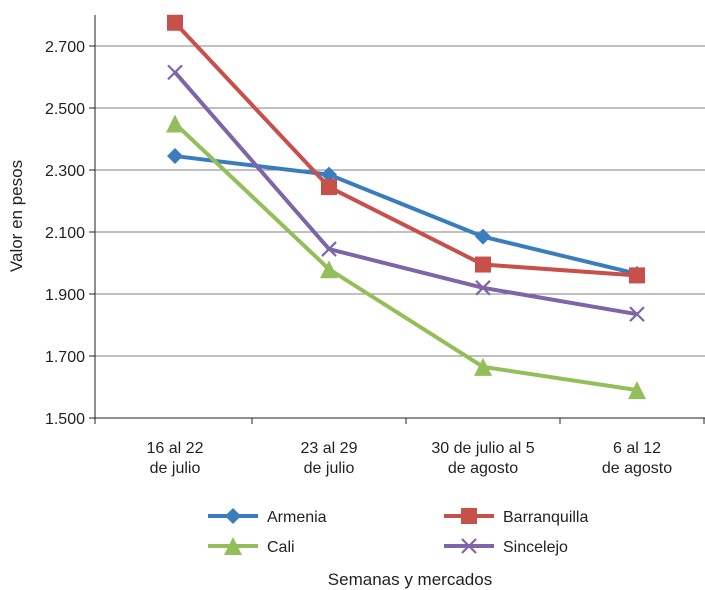 The width and height of the screenshot is (705, 590). I want to click on series-line-armenia, so click(406, 215).